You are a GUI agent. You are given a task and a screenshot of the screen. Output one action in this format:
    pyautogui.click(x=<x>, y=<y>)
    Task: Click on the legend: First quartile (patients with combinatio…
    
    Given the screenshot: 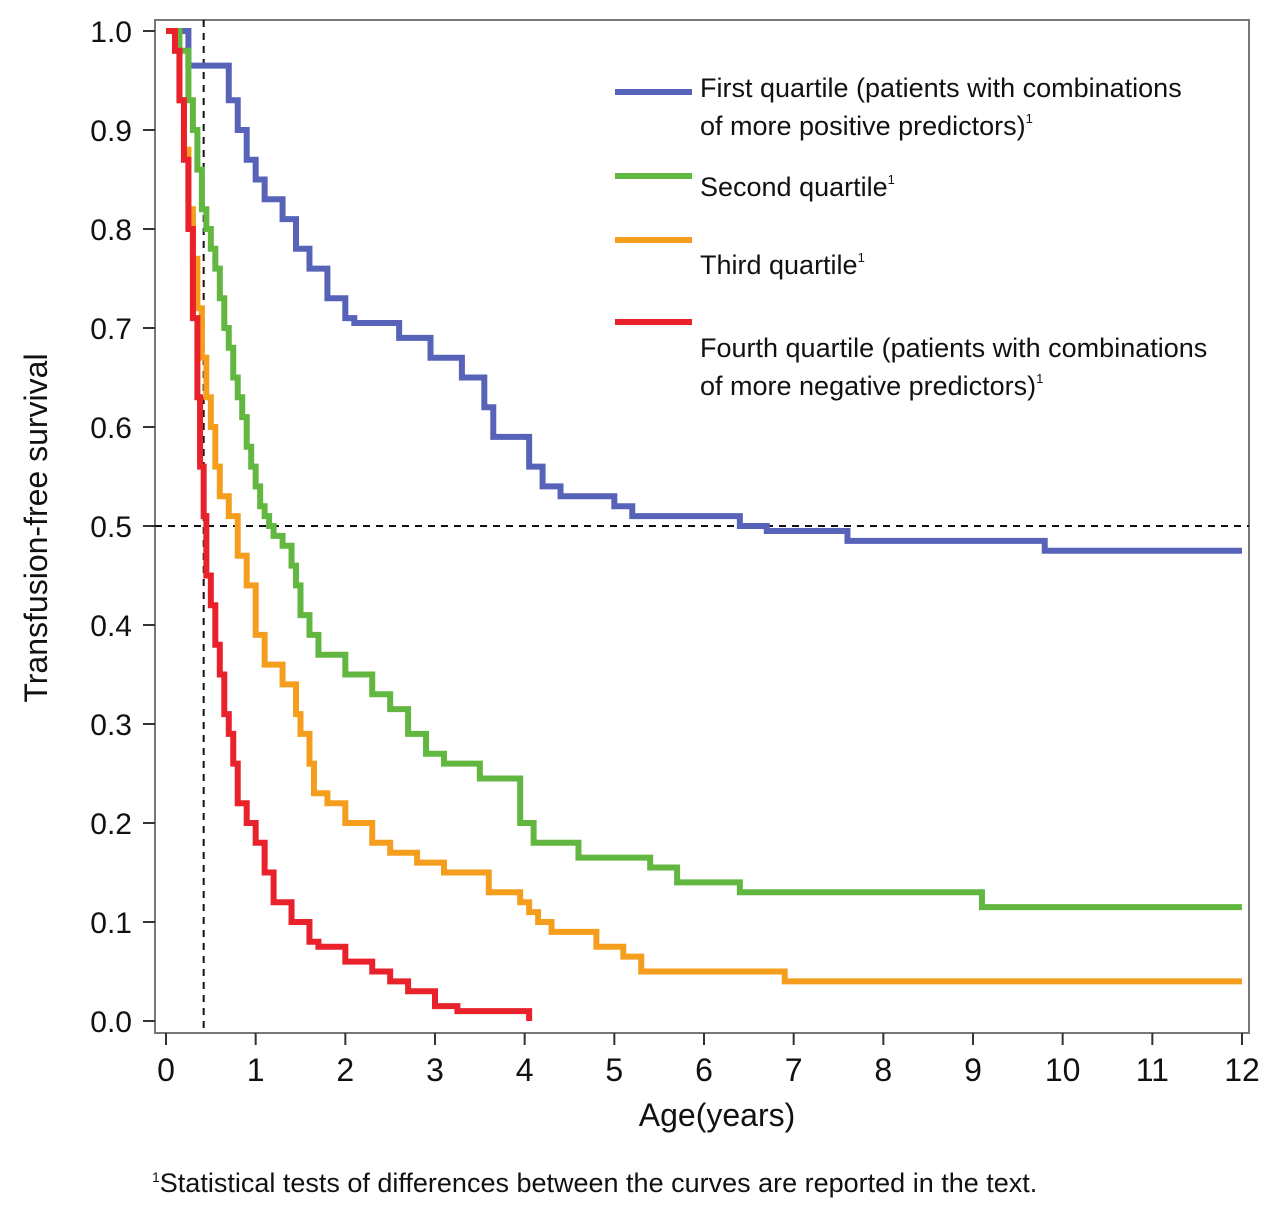 What is the action you would take?
    pyautogui.click(x=911, y=237)
    